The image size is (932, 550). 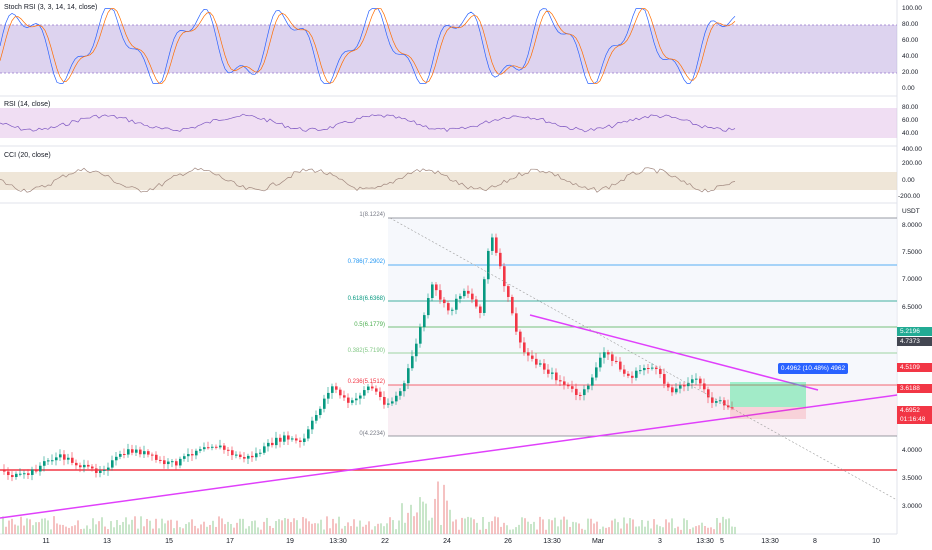 What do you see at coordinates (910, 56) in the screenshot?
I see `stoch-scale-40: 40.00` at bounding box center [910, 56].